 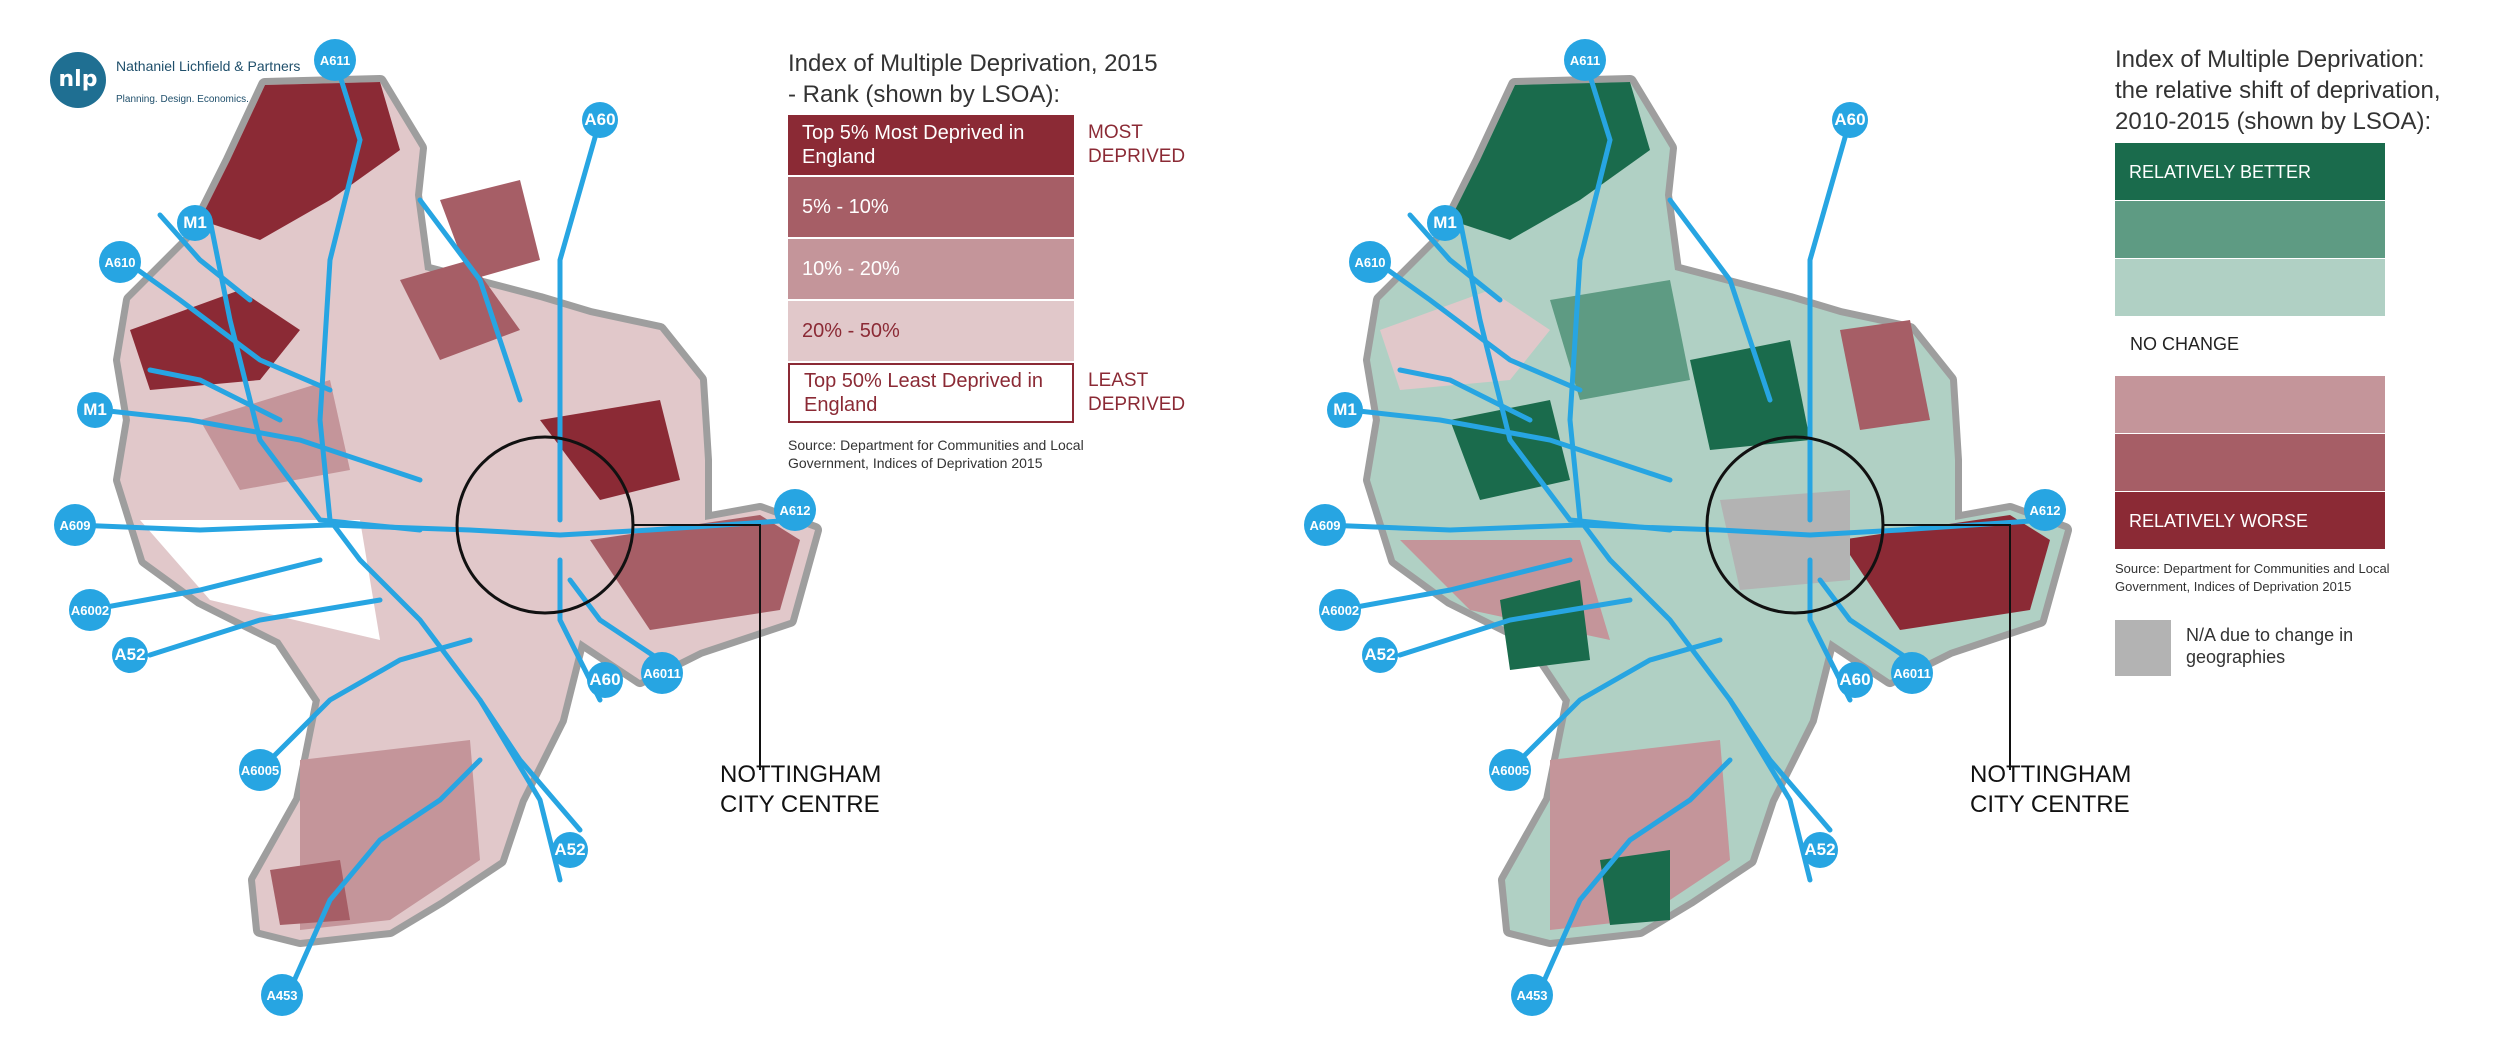 I want to click on logo-tagline: Planning. Design. Economics., so click(x=182, y=99).